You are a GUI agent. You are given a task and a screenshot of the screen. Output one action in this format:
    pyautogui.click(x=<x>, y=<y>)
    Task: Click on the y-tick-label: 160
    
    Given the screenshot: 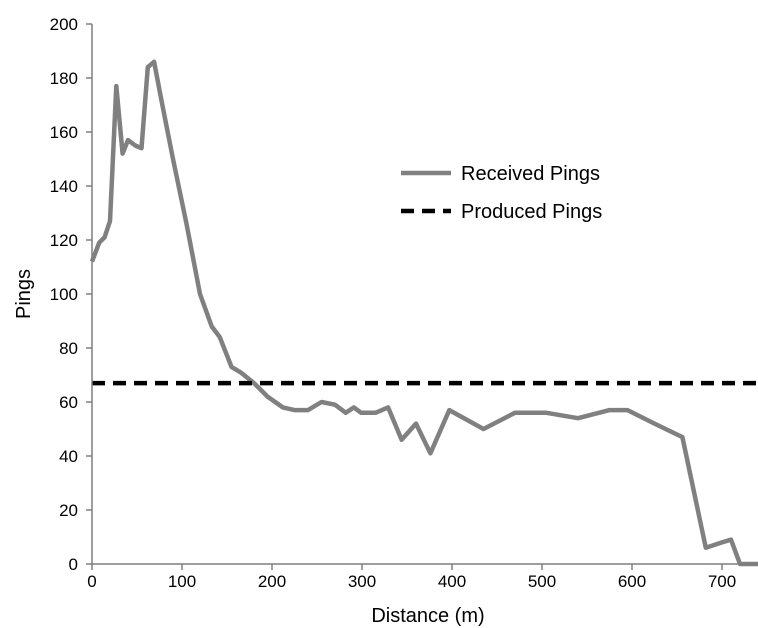 What is the action you would take?
    pyautogui.click(x=64, y=132)
    